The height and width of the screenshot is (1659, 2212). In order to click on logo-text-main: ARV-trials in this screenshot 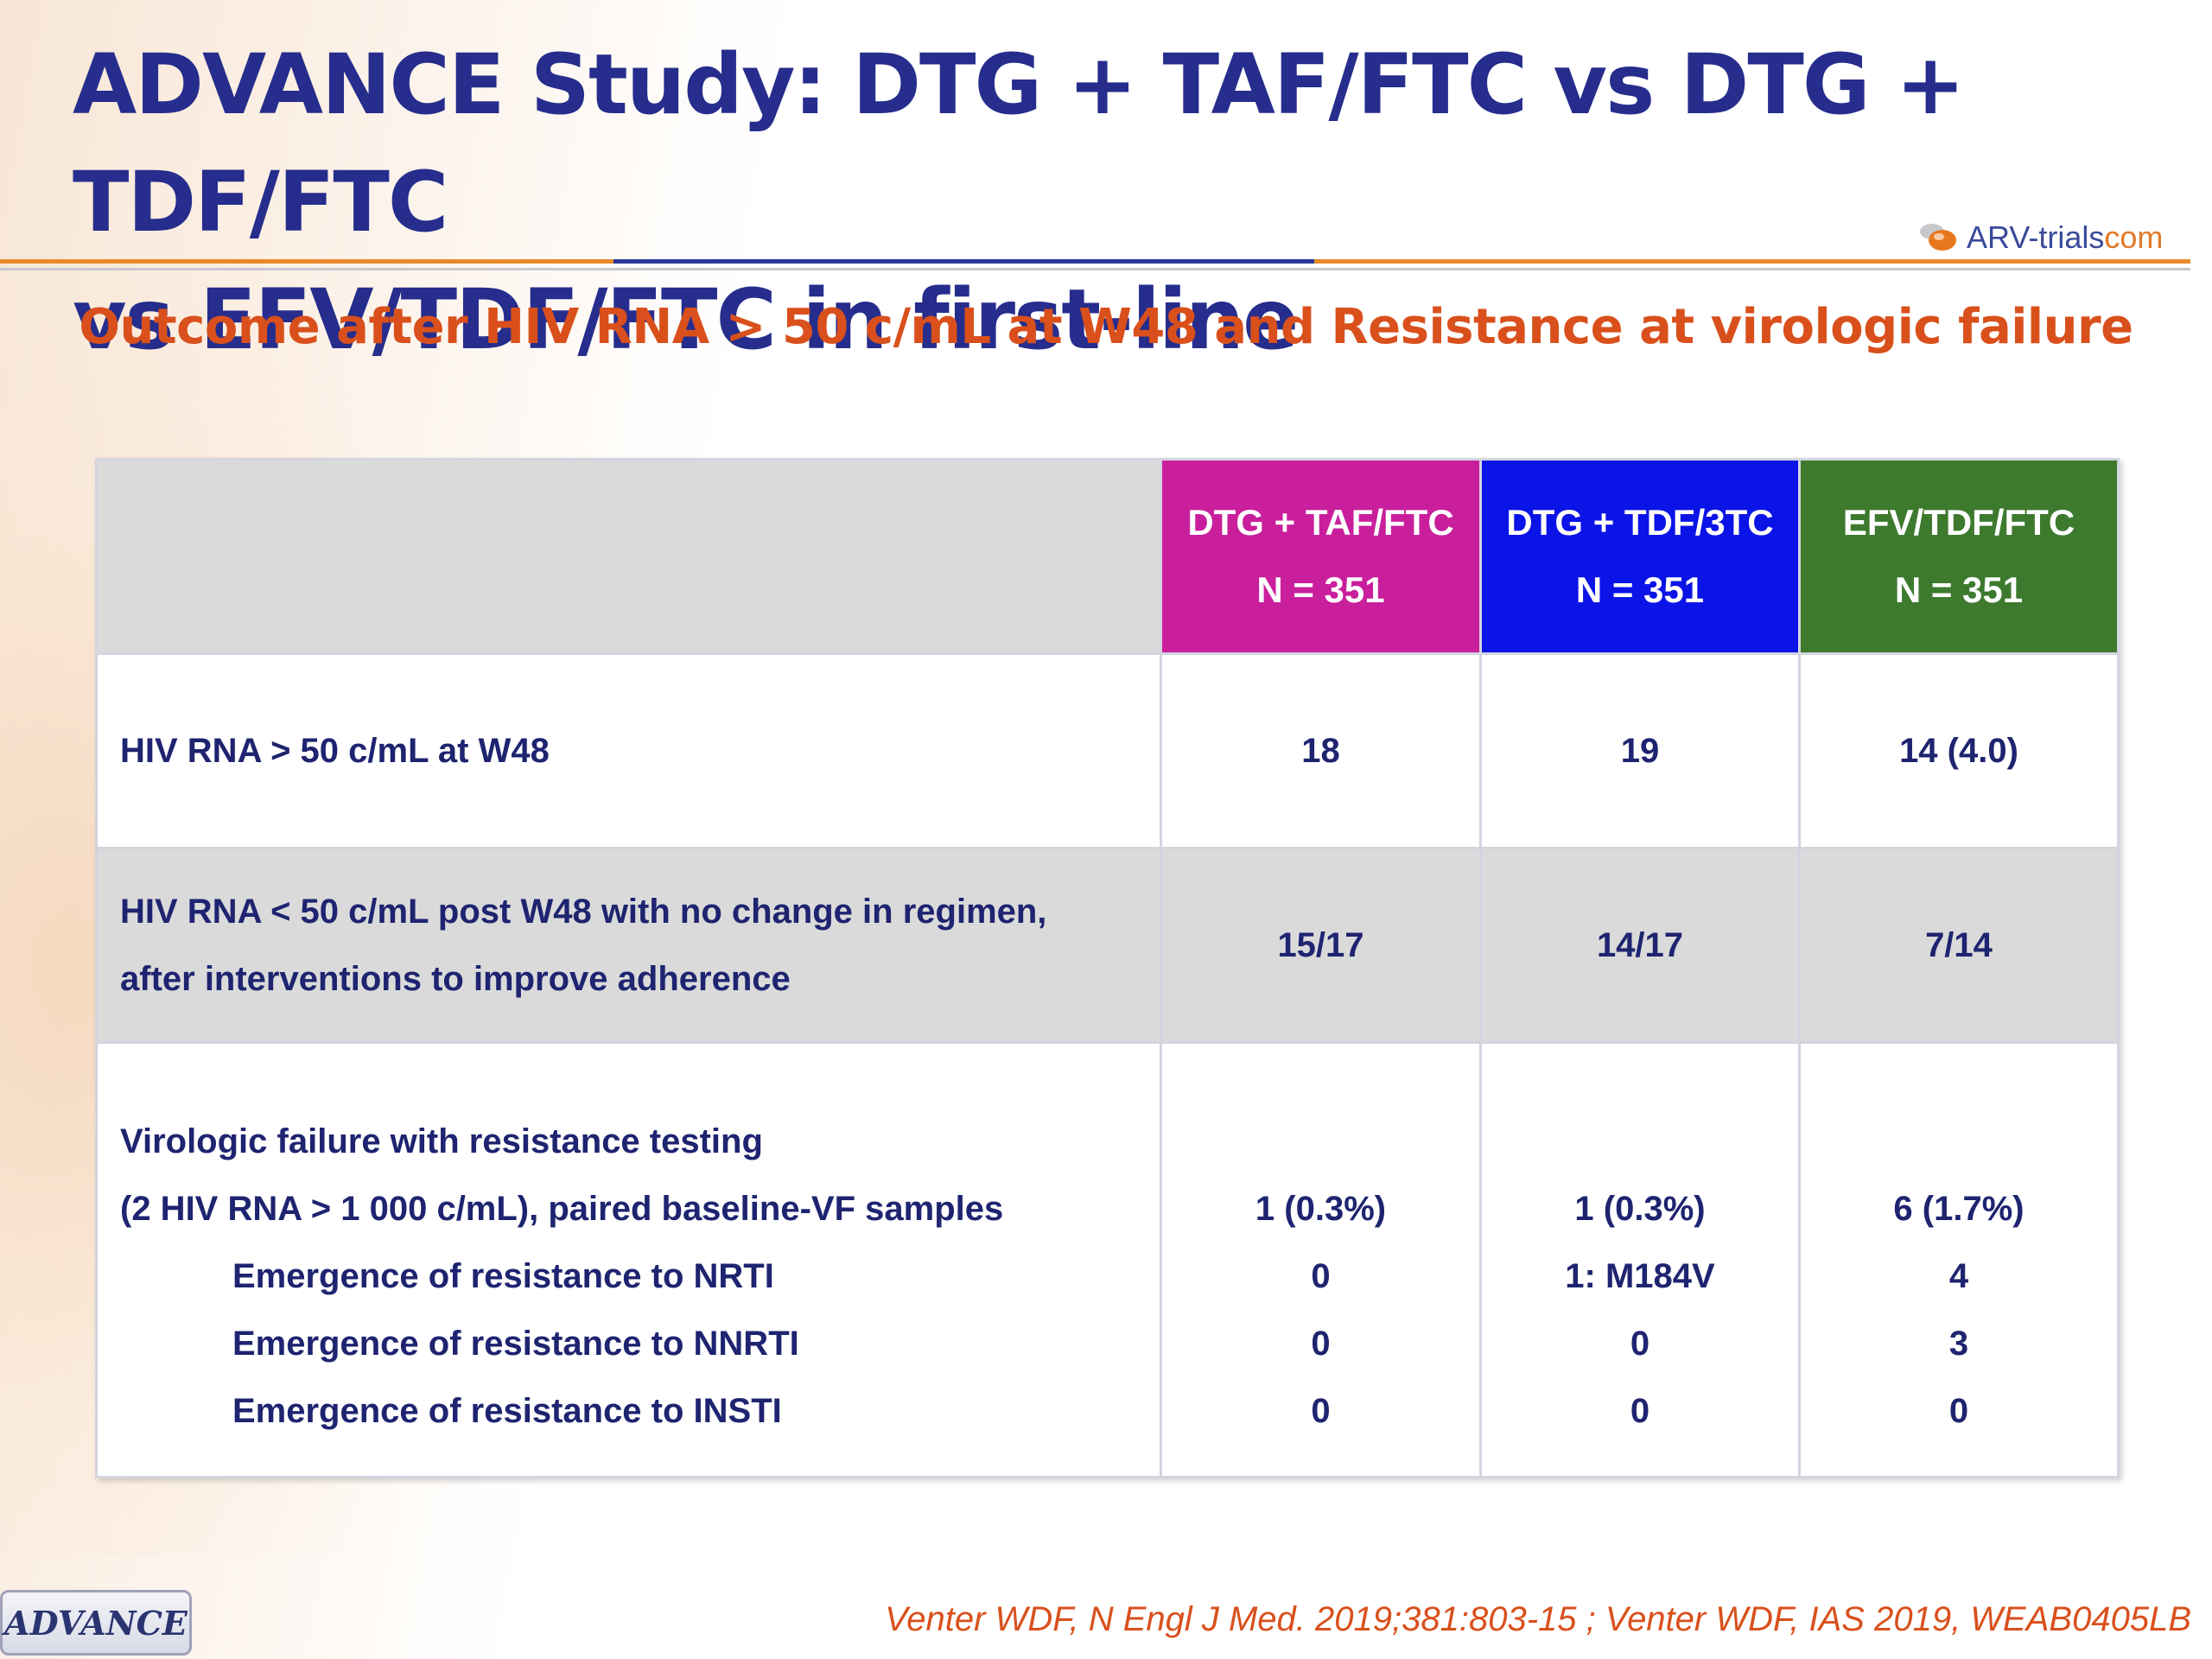, I will do `click(2036, 237)`.